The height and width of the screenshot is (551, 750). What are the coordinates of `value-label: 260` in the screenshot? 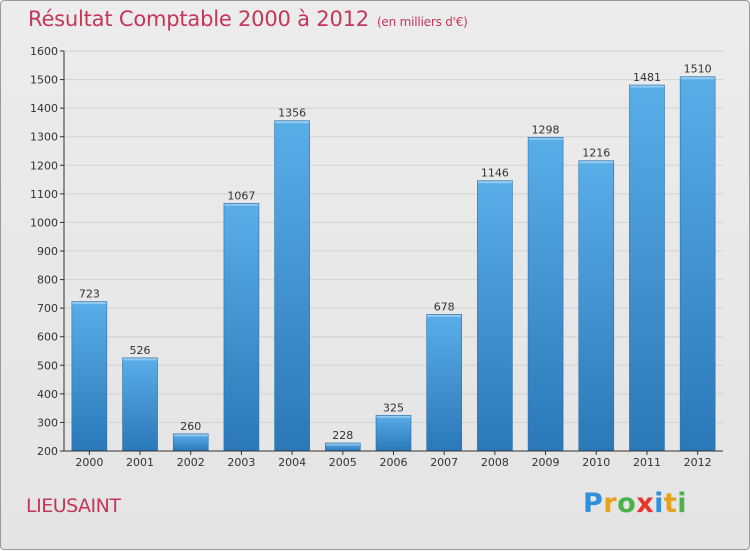 It's located at (190, 426).